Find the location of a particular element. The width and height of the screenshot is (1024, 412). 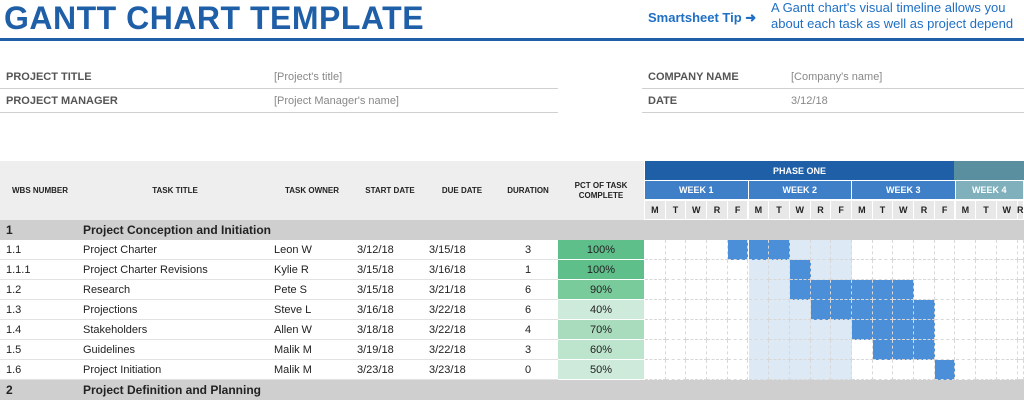

duration: 1 is located at coordinates (528, 270).